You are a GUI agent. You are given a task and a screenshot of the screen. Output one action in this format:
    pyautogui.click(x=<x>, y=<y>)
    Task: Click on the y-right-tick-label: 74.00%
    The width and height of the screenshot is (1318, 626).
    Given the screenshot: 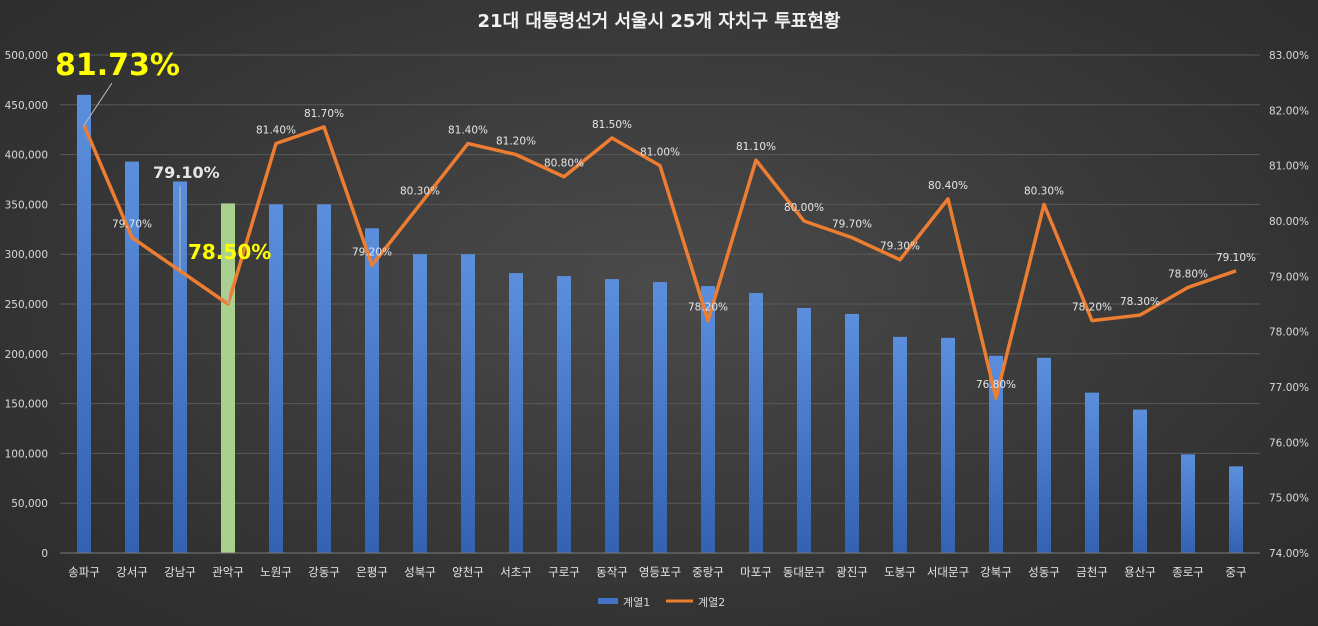 What is the action you would take?
    pyautogui.click(x=1289, y=554)
    